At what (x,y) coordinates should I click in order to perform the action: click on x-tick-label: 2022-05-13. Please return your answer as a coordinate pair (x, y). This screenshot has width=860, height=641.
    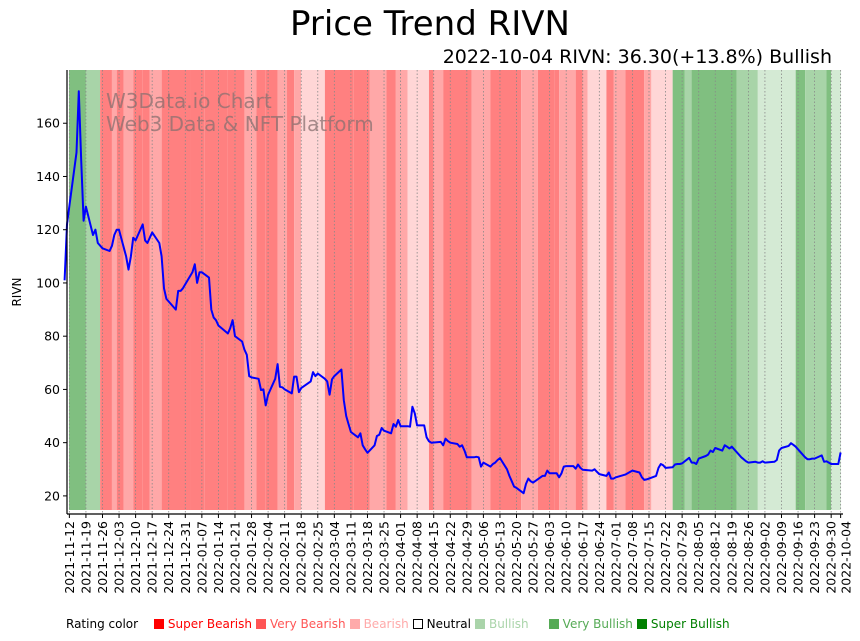
    Looking at the image, I should click on (500, 557).